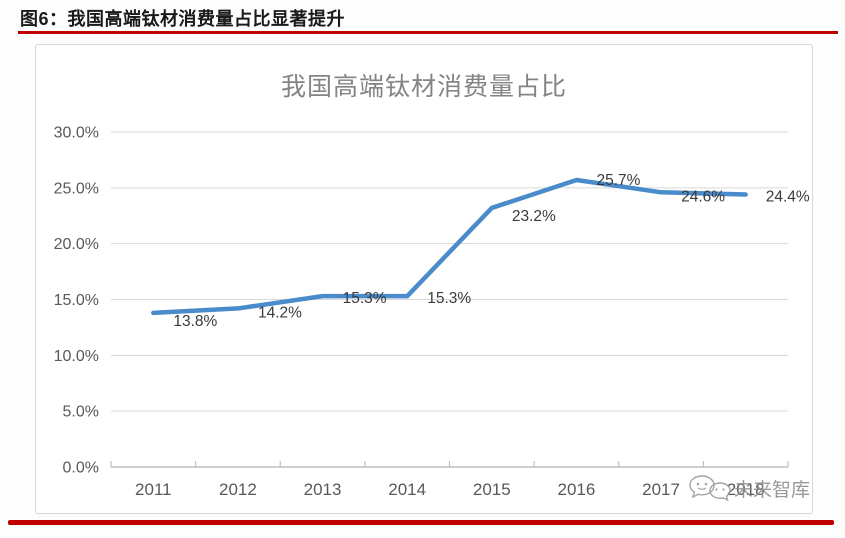  I want to click on data-label: 25.7%, so click(618, 180).